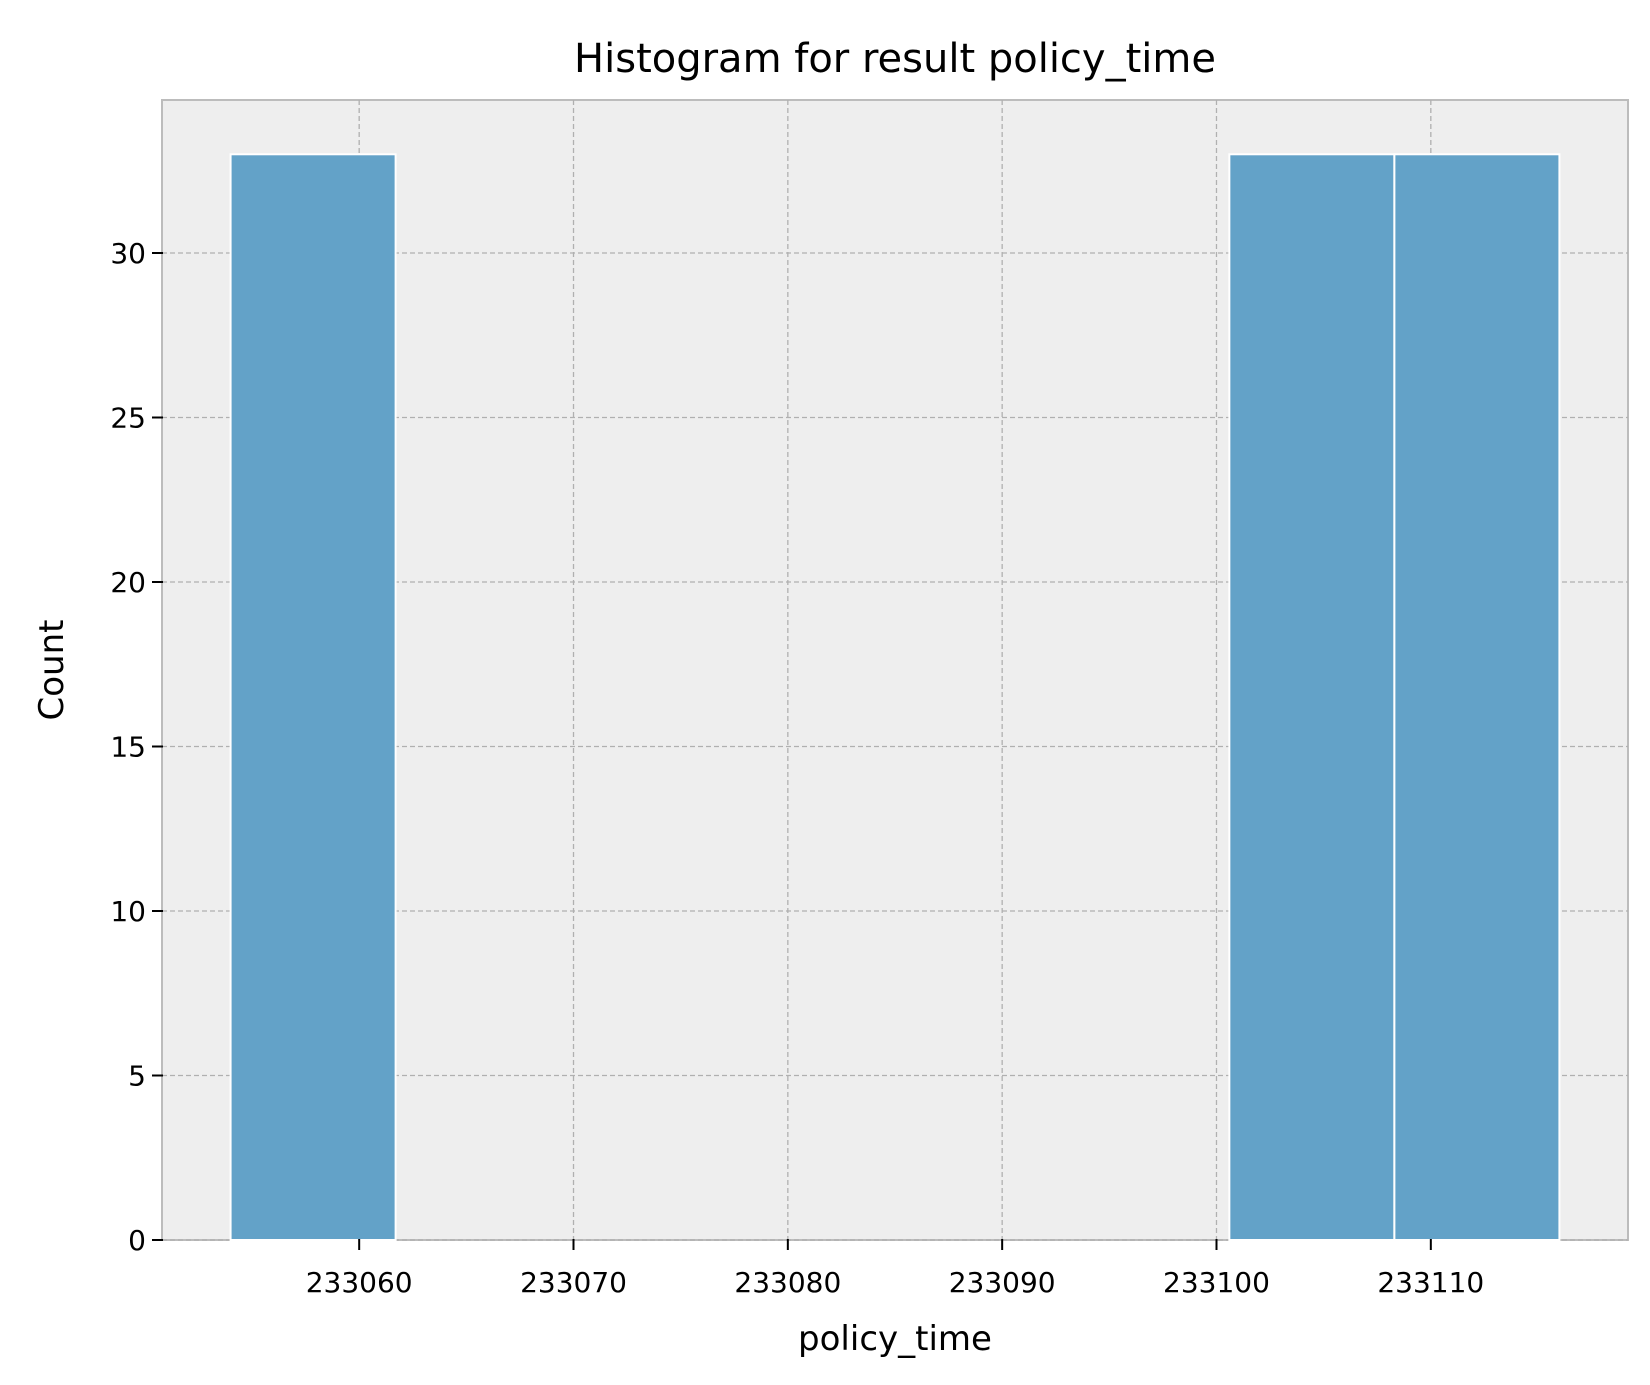 The width and height of the screenshot is (1650, 1385). What do you see at coordinates (359, 1282) in the screenshot?
I see `x-tick-label: 233060` at bounding box center [359, 1282].